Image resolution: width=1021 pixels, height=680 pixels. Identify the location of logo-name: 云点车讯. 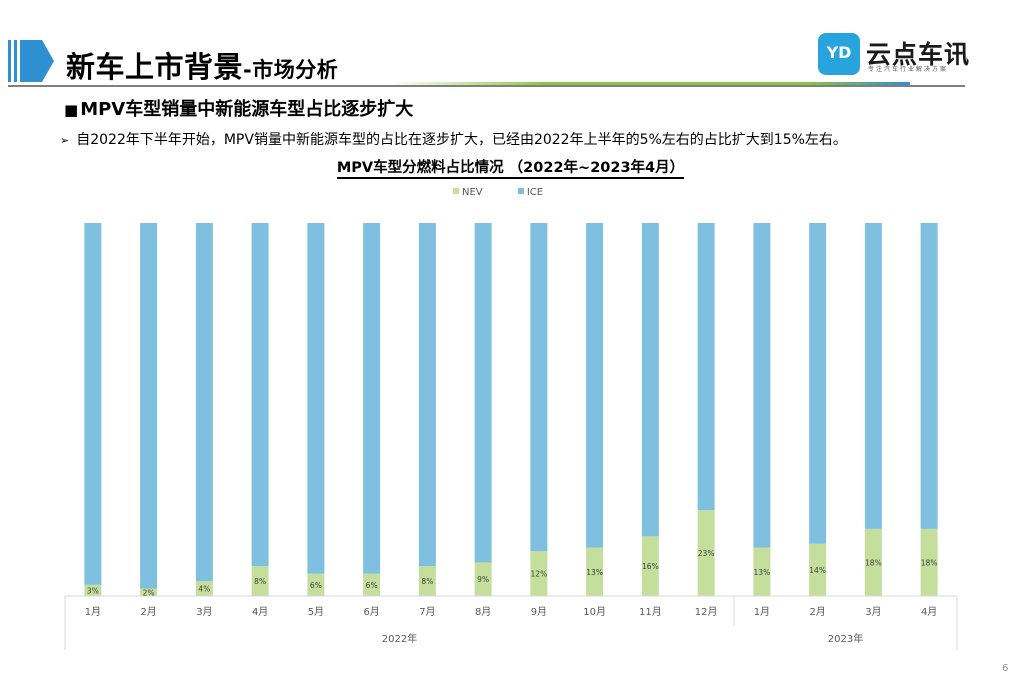
(918, 54).